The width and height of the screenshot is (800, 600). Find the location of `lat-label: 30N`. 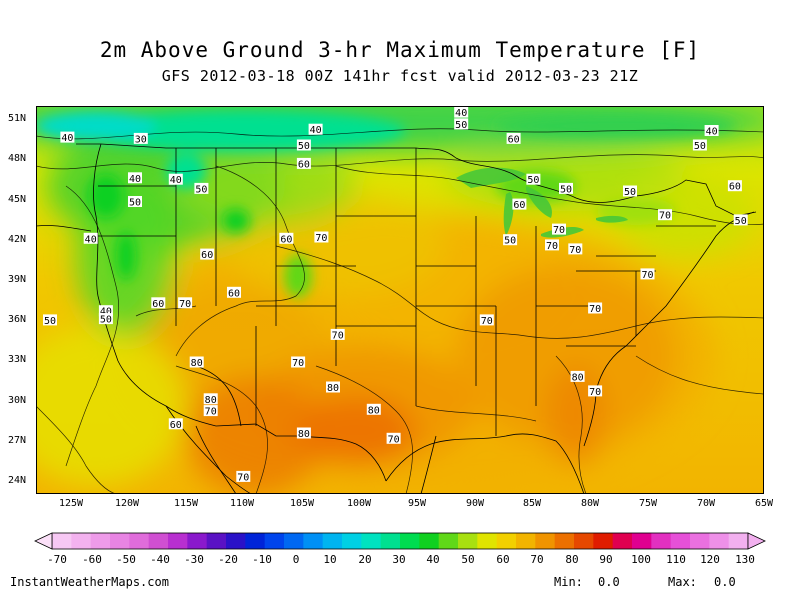

lat-label: 30N is located at coordinates (17, 400).